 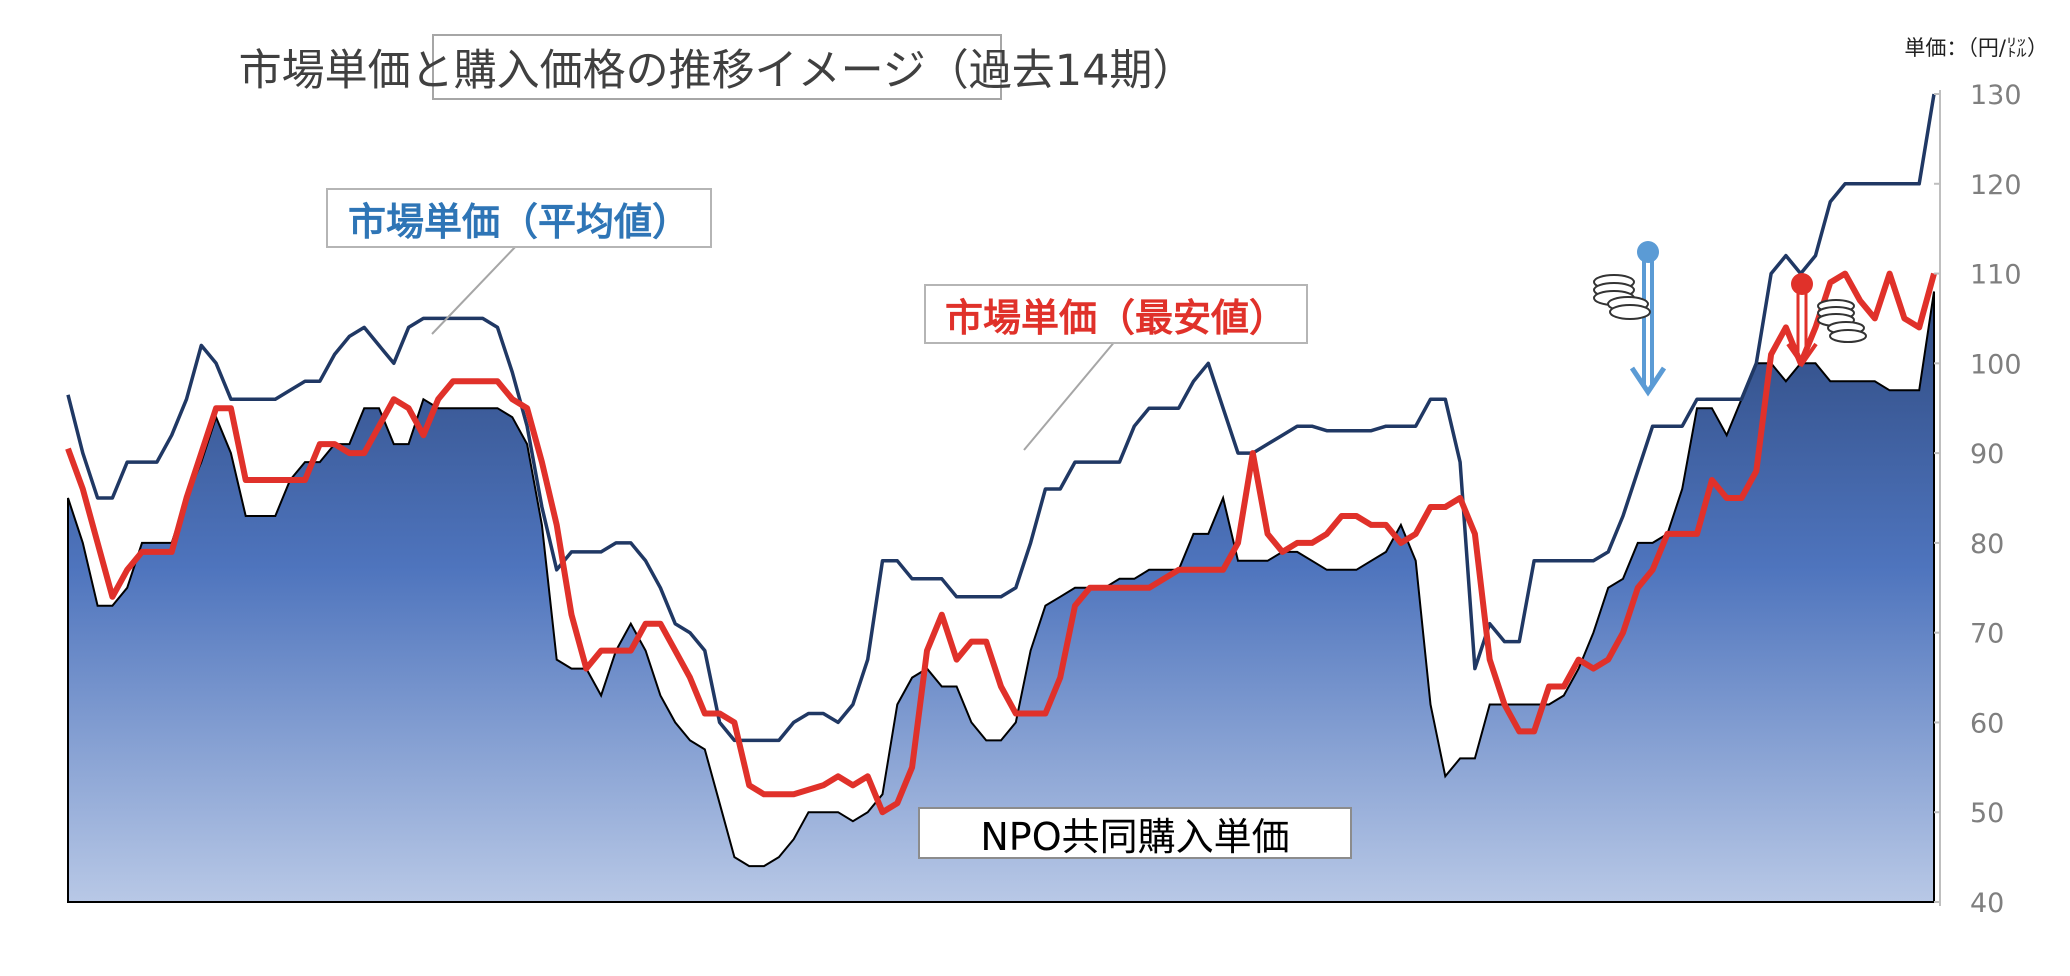 I want to click on unit-label: 単価：（円/㍑）, so click(x=1976, y=48).